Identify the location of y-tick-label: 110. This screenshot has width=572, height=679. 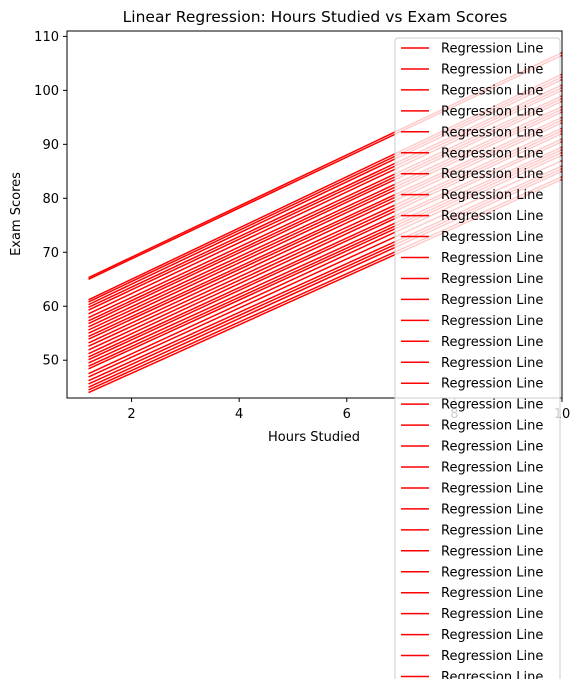
(46, 37).